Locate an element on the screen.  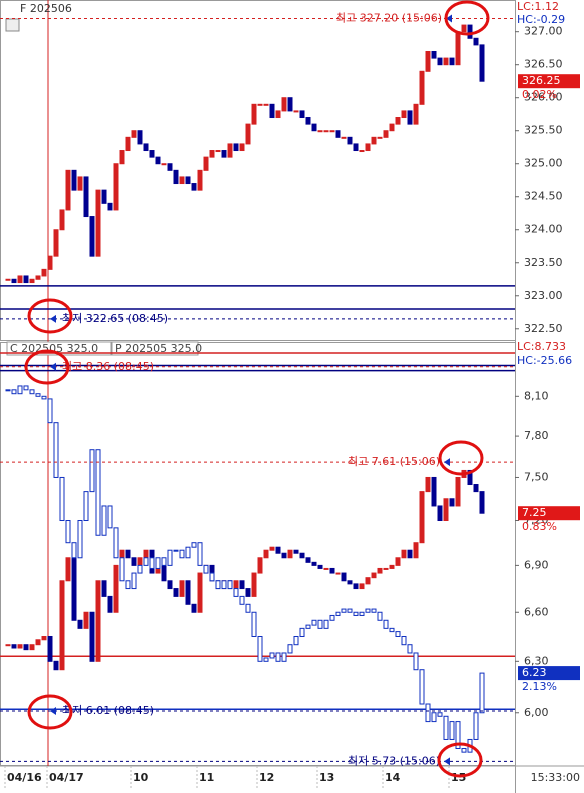
y-tick-label: 327.00 is located at coordinates (543, 31).